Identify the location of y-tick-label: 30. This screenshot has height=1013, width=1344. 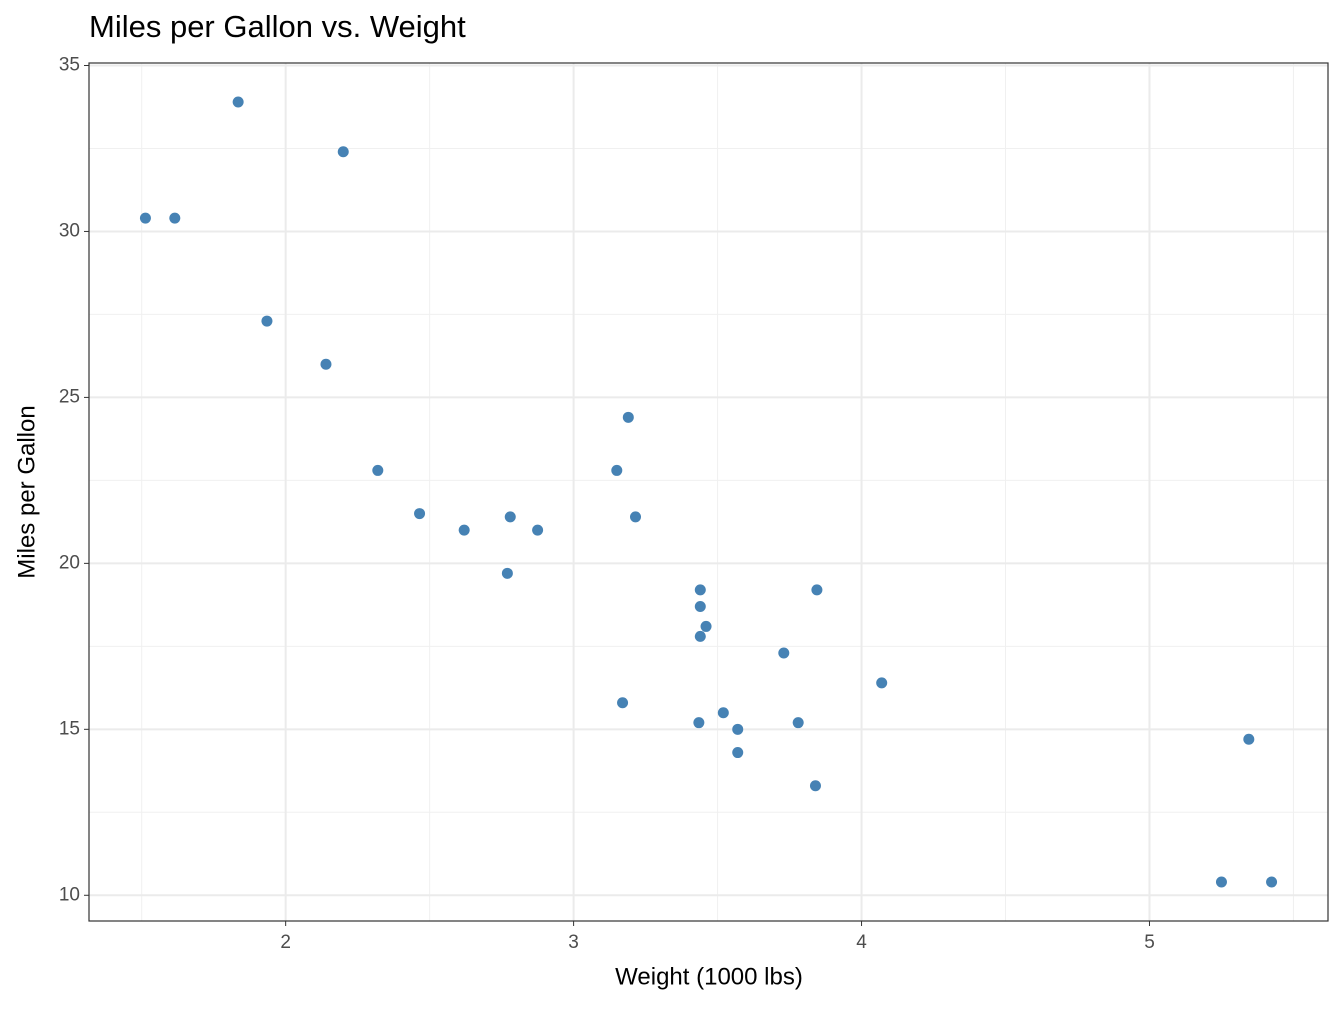
(69, 230).